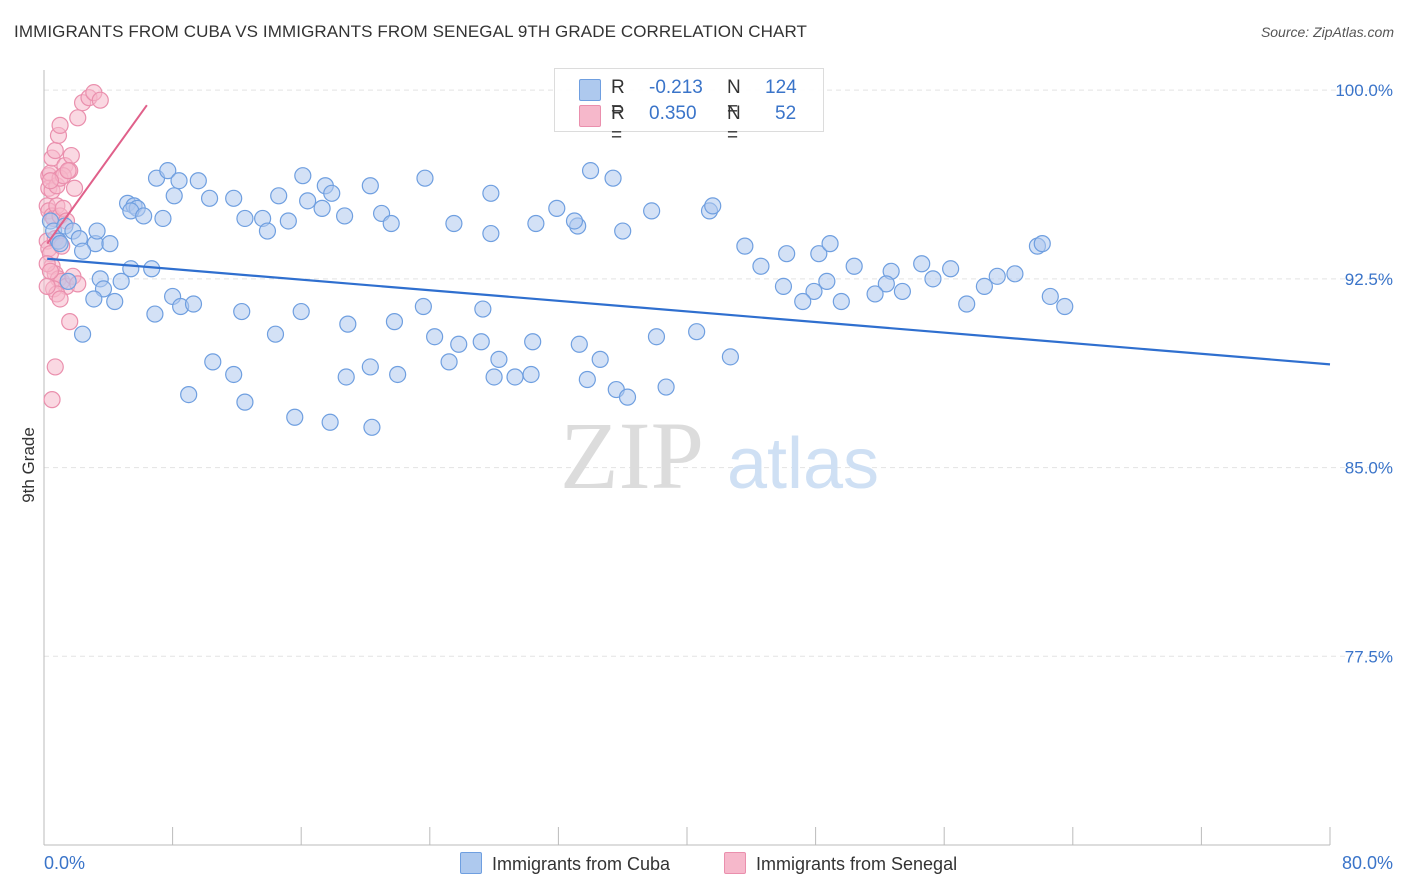 This screenshot has height=892, width=1406. What do you see at coordinates (719, 455) in the screenshot?
I see `watermark: ZIP atlas` at bounding box center [719, 455].